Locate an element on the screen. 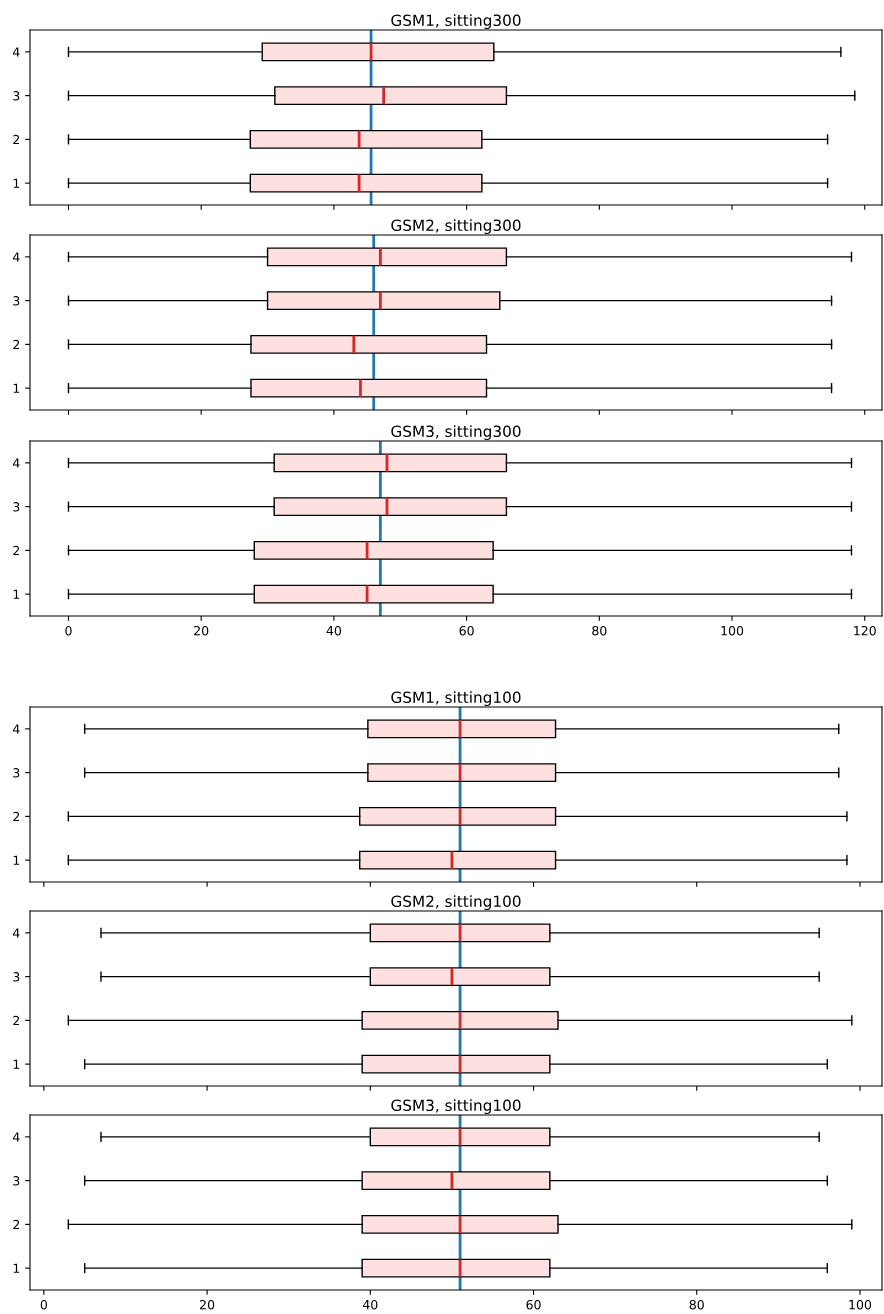  chart-title: GSM1, sitting100 is located at coordinates (456, 699).